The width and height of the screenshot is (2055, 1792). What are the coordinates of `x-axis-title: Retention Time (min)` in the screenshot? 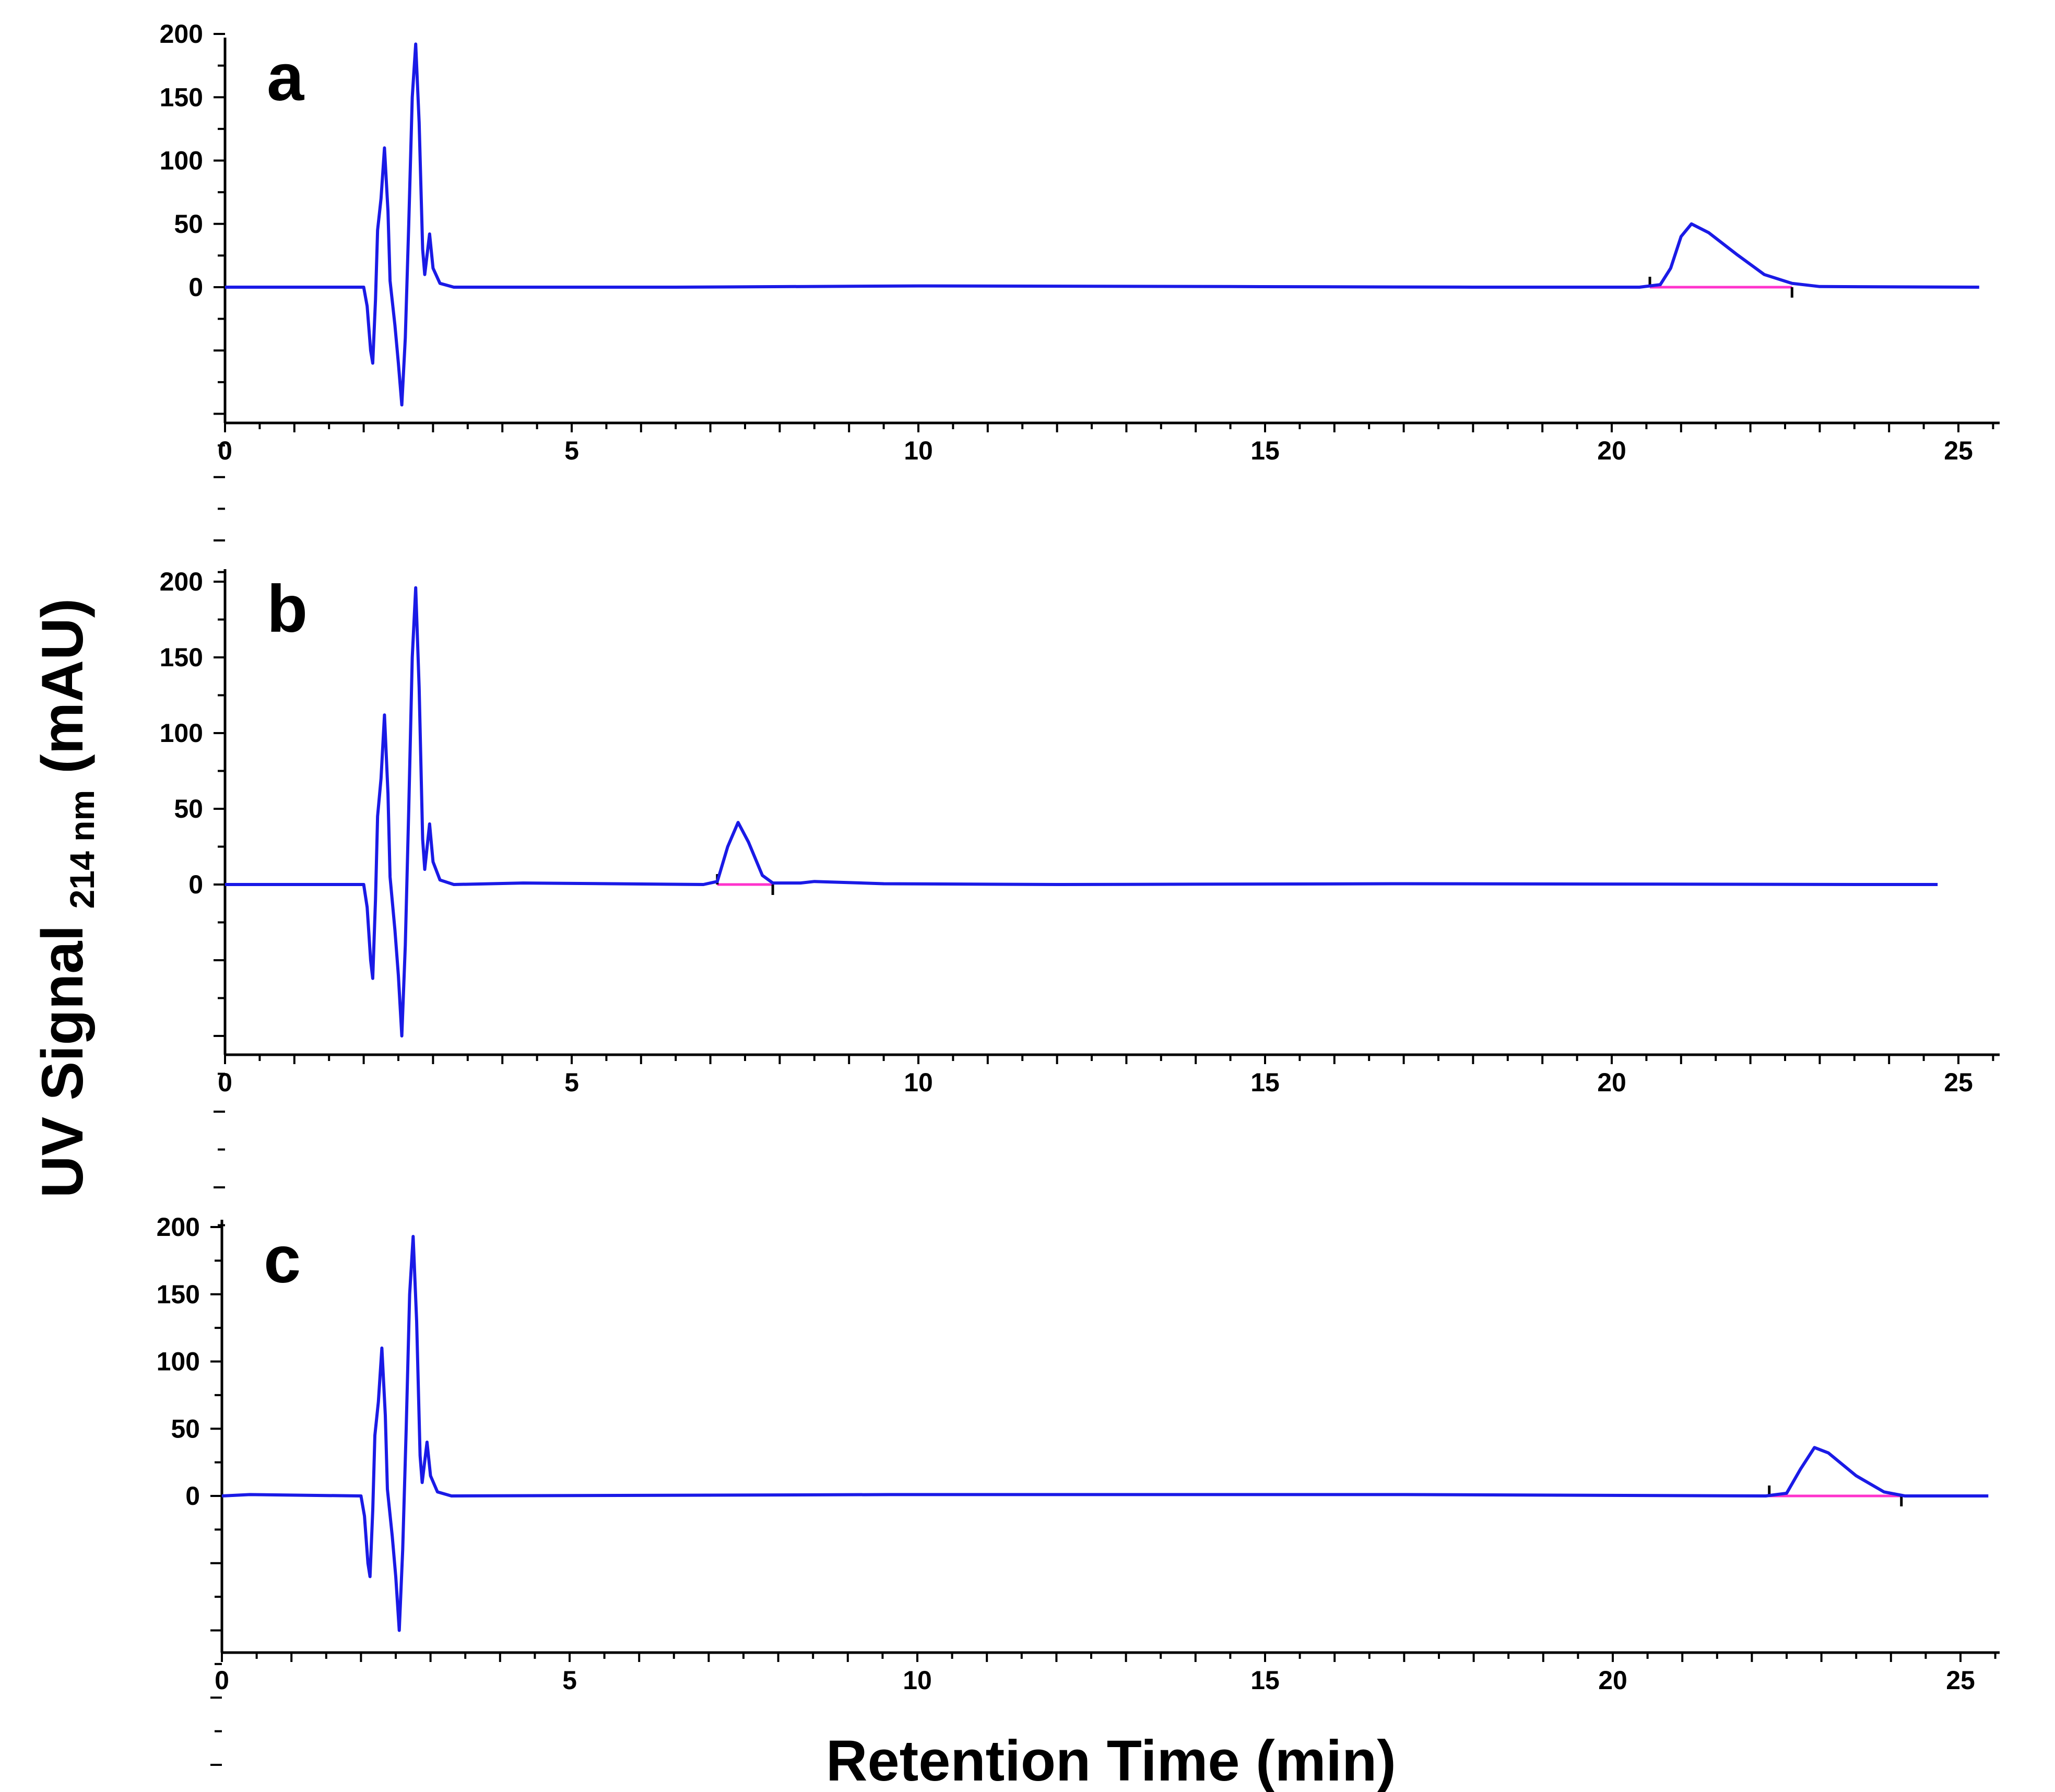 It's located at (1111, 1760).